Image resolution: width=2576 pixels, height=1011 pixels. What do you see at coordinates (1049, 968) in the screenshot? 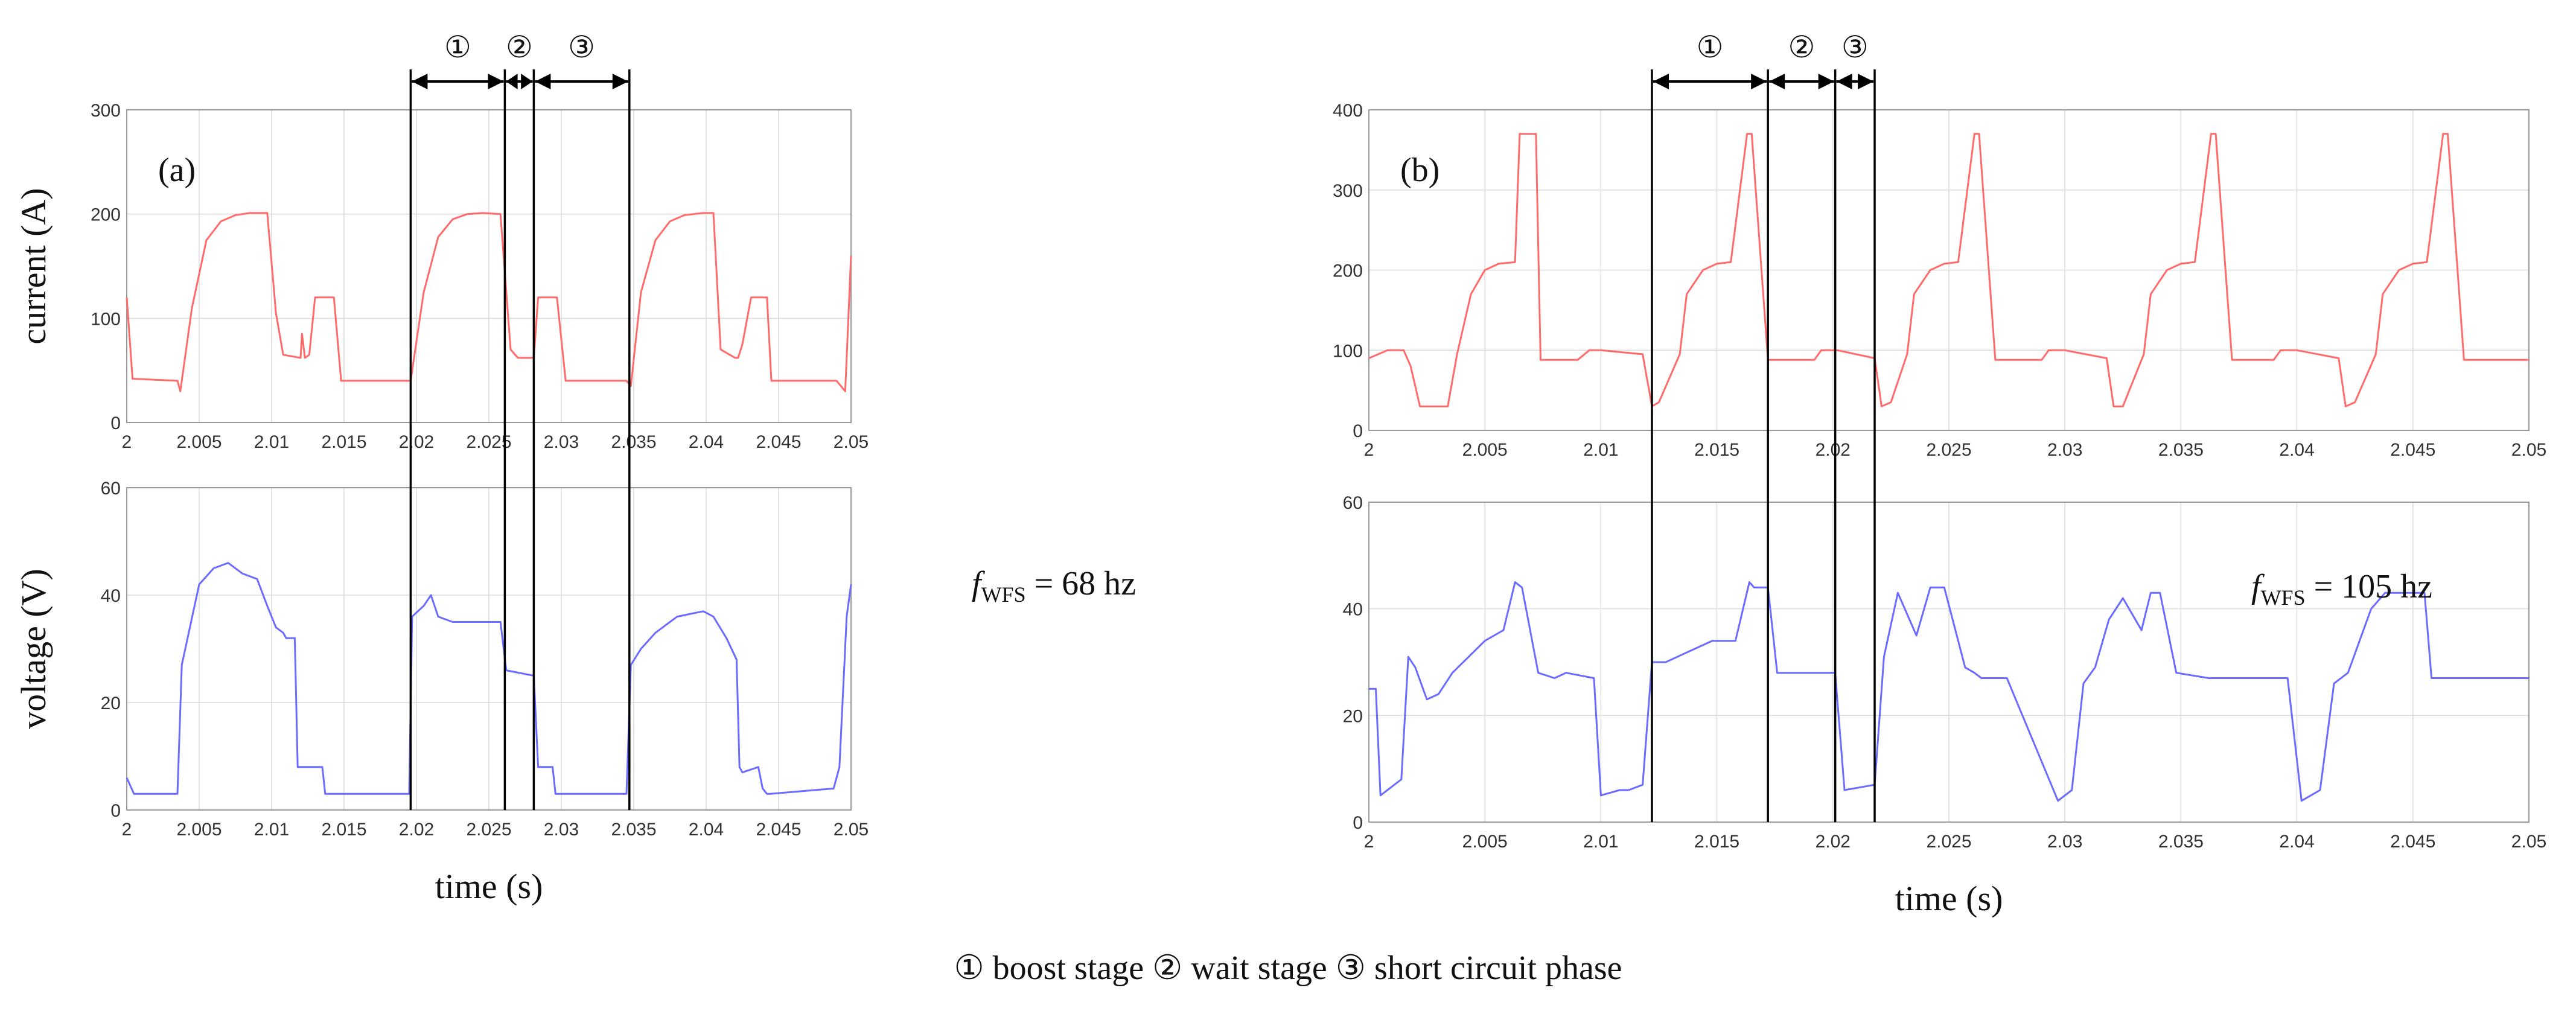
I see `legend-item-1: ① boost stage` at bounding box center [1049, 968].